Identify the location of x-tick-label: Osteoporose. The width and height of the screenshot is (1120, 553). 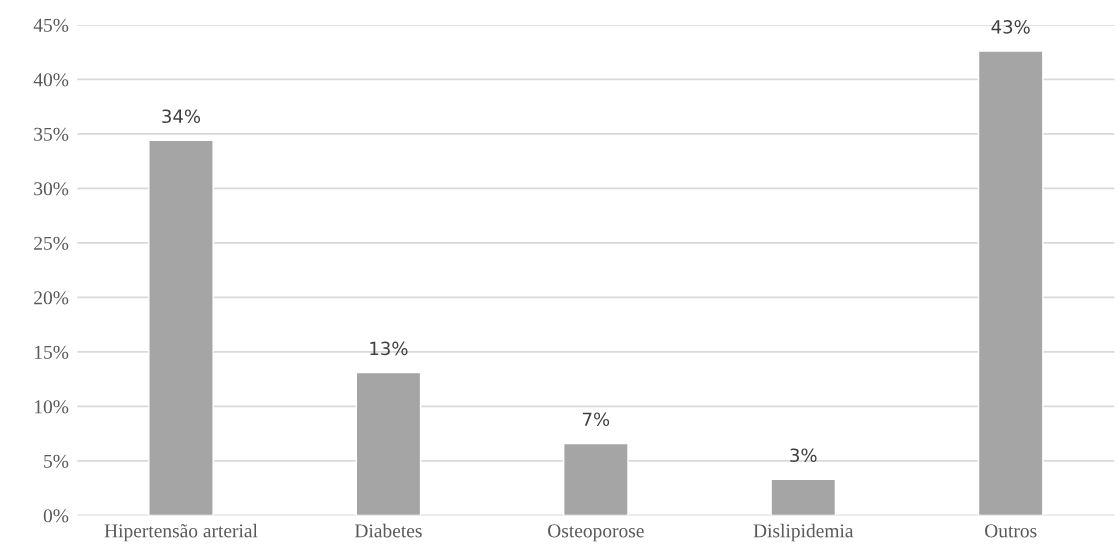
(596, 533).